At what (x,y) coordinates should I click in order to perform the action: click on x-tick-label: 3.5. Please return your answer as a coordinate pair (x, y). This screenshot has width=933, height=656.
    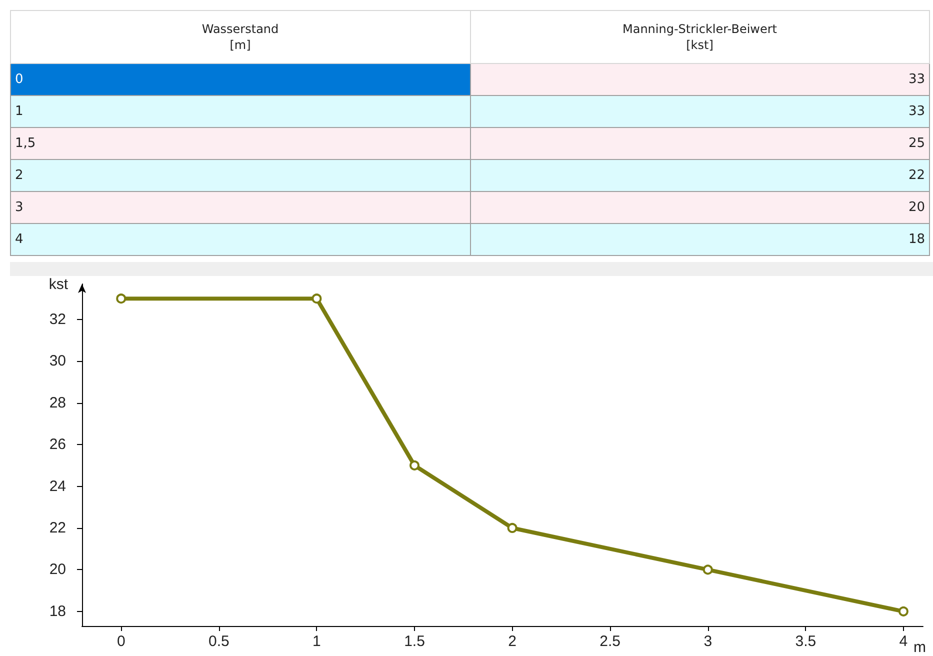
    Looking at the image, I should click on (805, 641).